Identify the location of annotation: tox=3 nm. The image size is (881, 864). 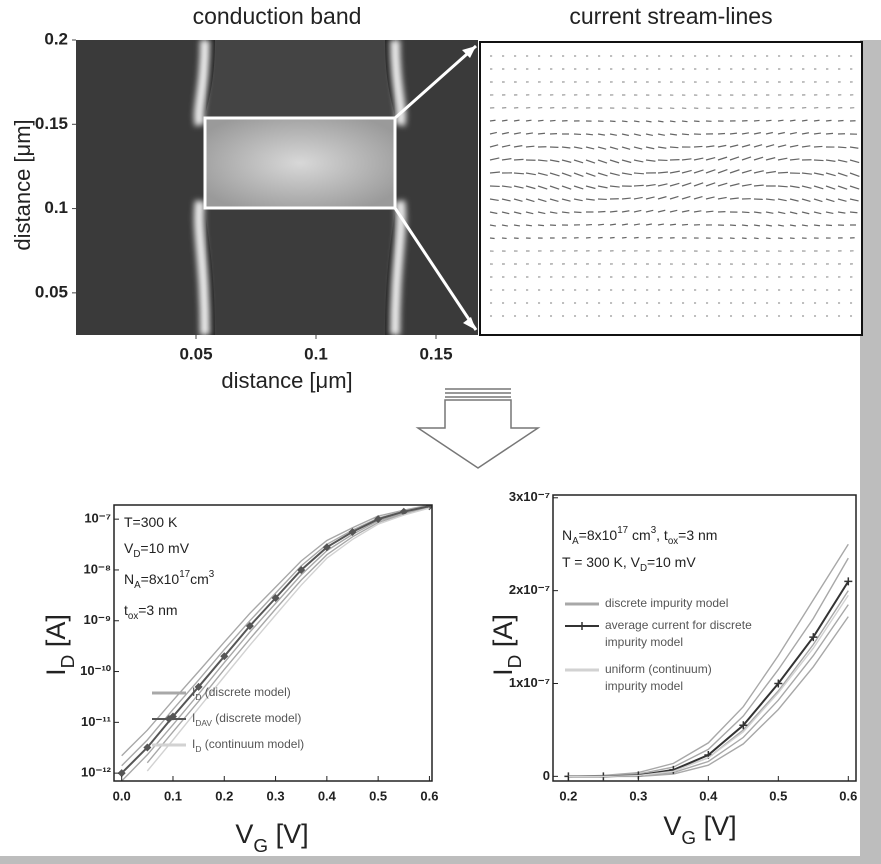
(151, 612).